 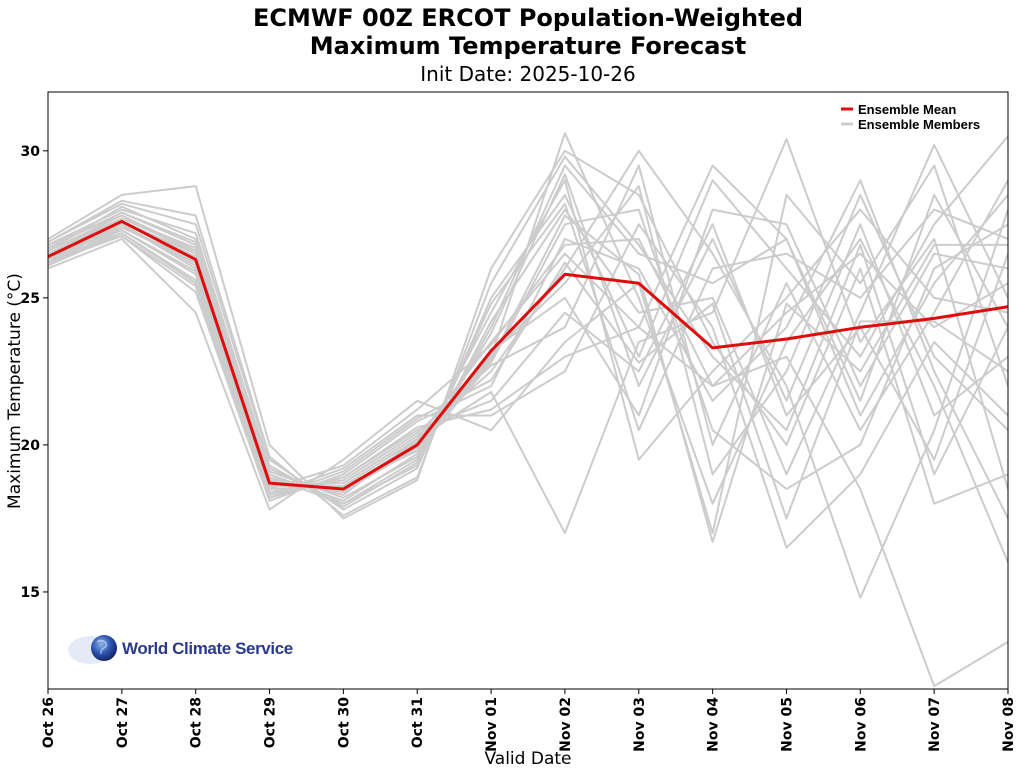 I want to click on x-tick-label: Nov 05, so click(x=788, y=724).